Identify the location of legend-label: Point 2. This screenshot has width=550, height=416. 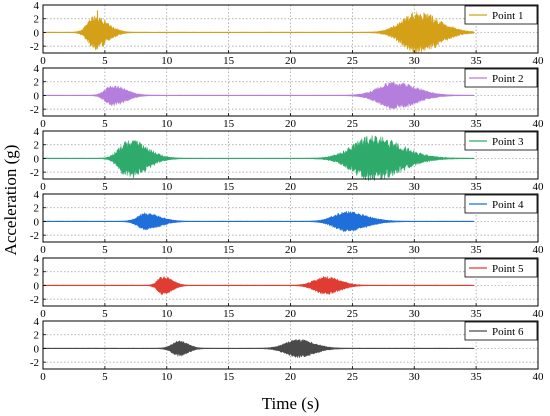
(507, 79).